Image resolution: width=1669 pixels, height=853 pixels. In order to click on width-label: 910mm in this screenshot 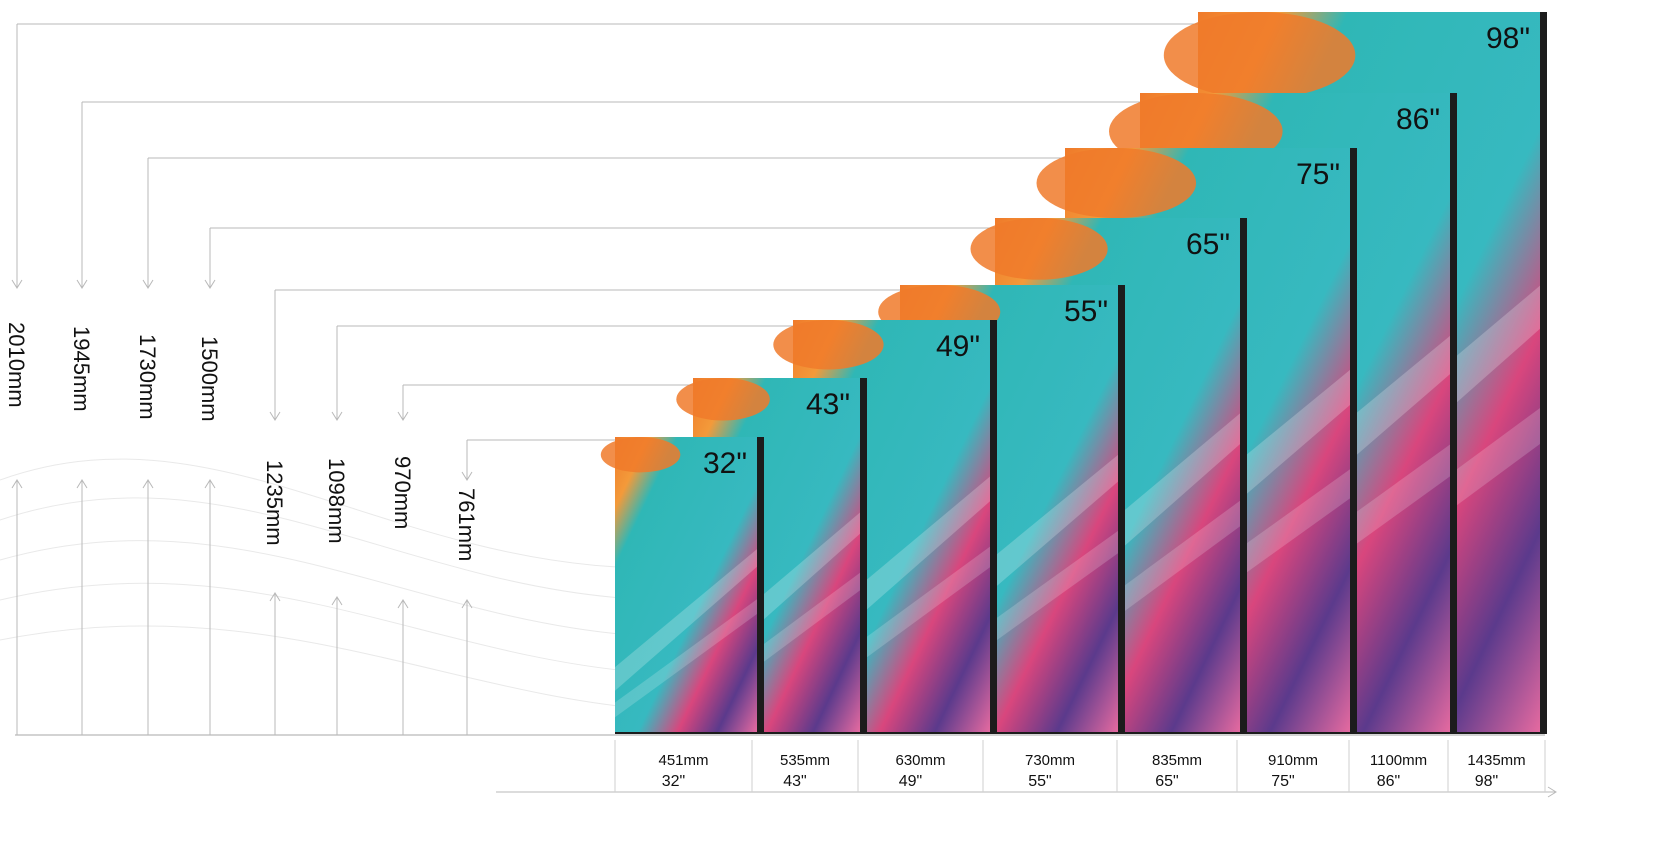, I will do `click(1293, 760)`.